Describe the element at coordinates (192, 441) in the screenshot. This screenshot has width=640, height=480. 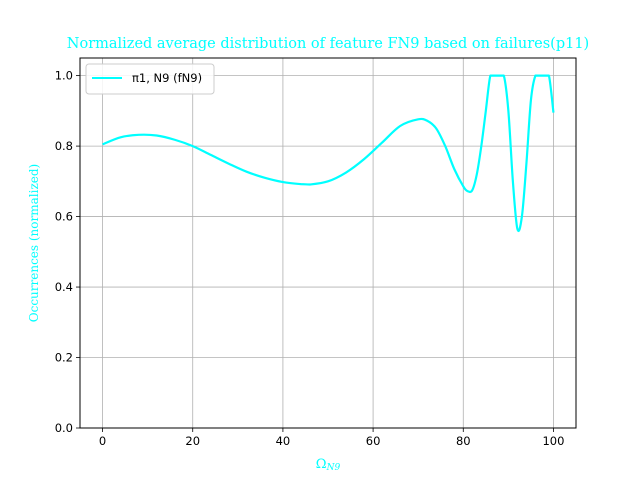
I see `x-tick-label: 20` at that location.